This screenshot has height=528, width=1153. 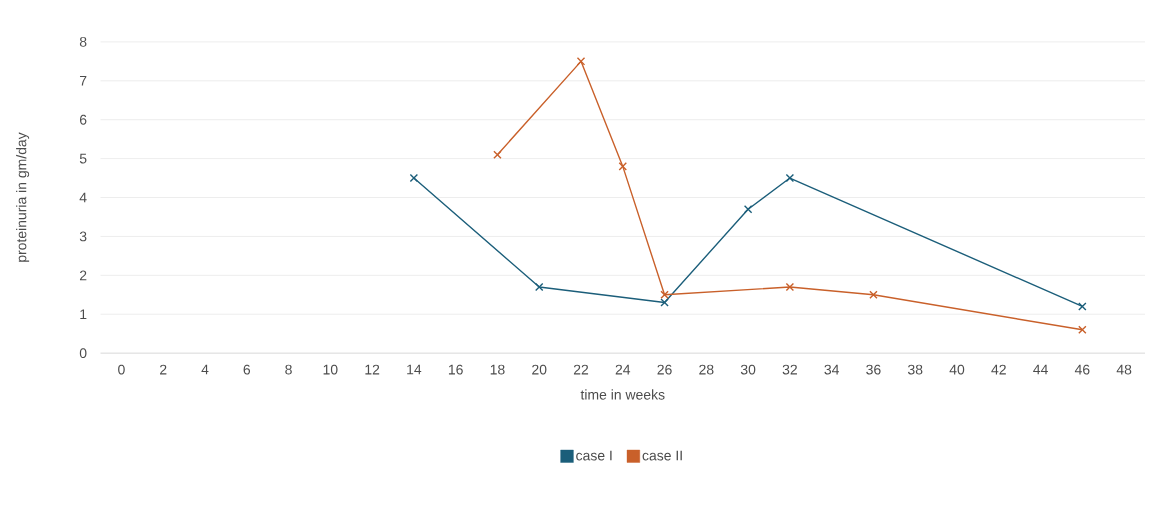 What do you see at coordinates (121, 369) in the screenshot?
I see `x-tick-label: 0` at bounding box center [121, 369].